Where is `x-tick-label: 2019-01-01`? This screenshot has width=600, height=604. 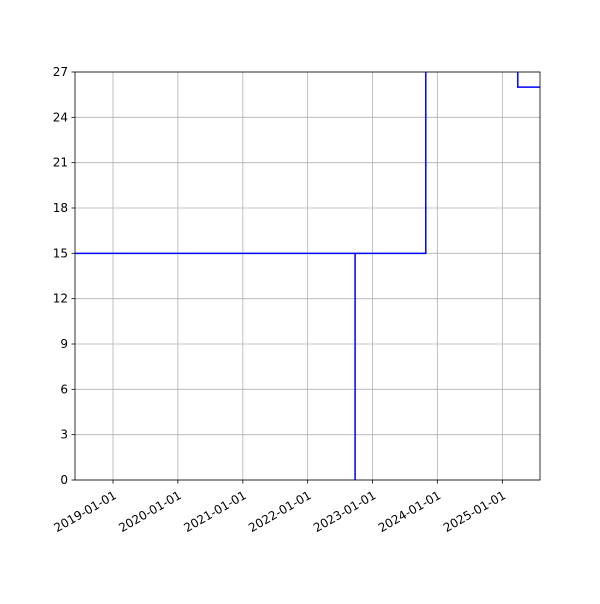 x-tick-label: 2019-01-01 is located at coordinates (85, 511).